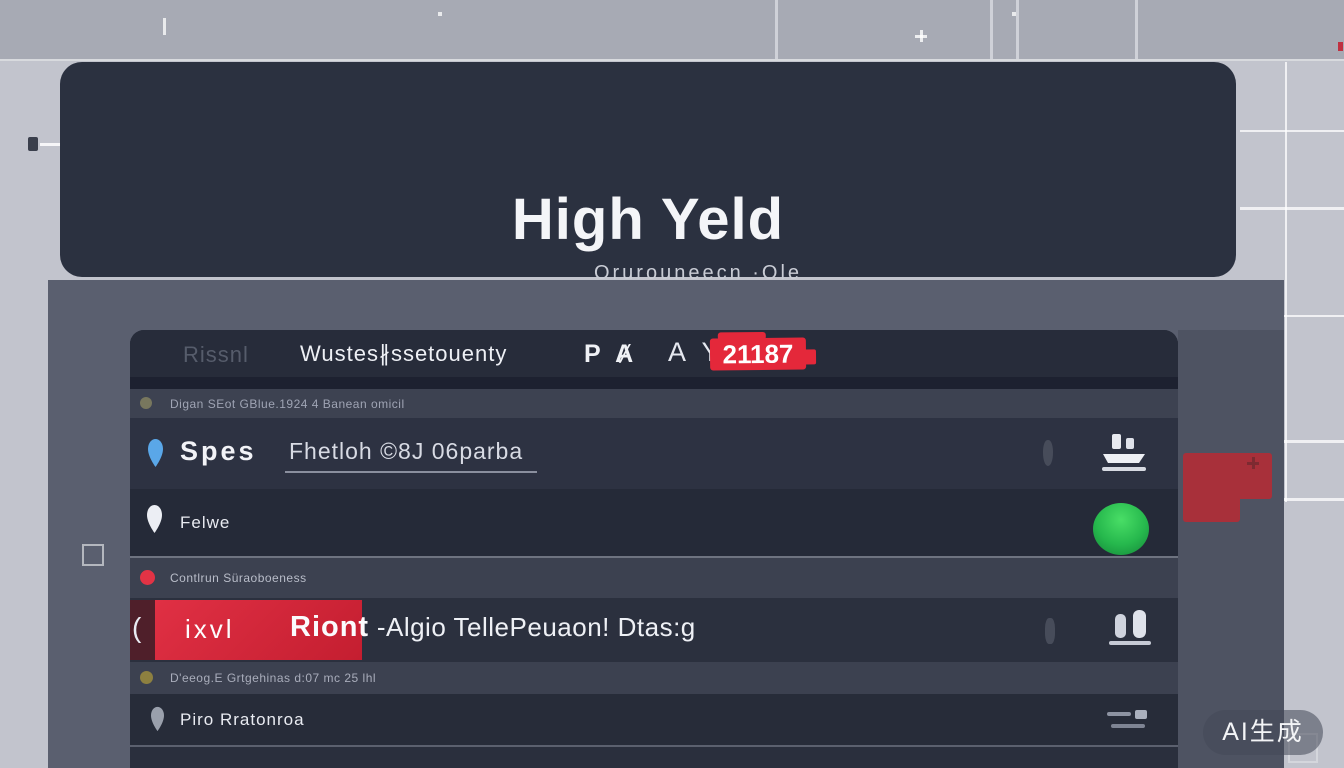 This screenshot has height=768, width=1344. Describe the element at coordinates (216, 354) in the screenshot. I see `header-tab-muted: Rissnl` at that location.